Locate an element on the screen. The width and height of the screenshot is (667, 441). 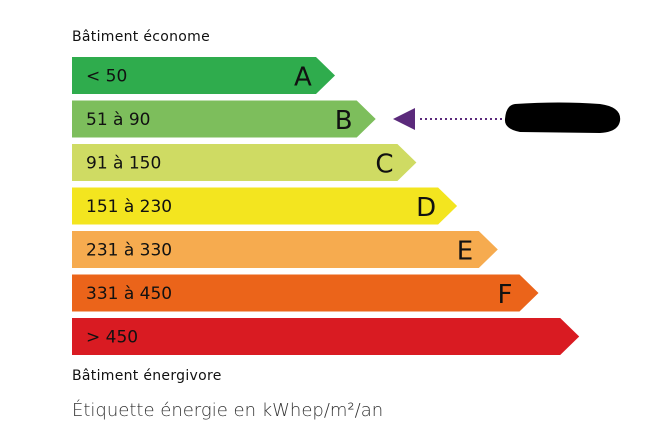
class-bar-b: 51 à 90 B is located at coordinates (224, 119).